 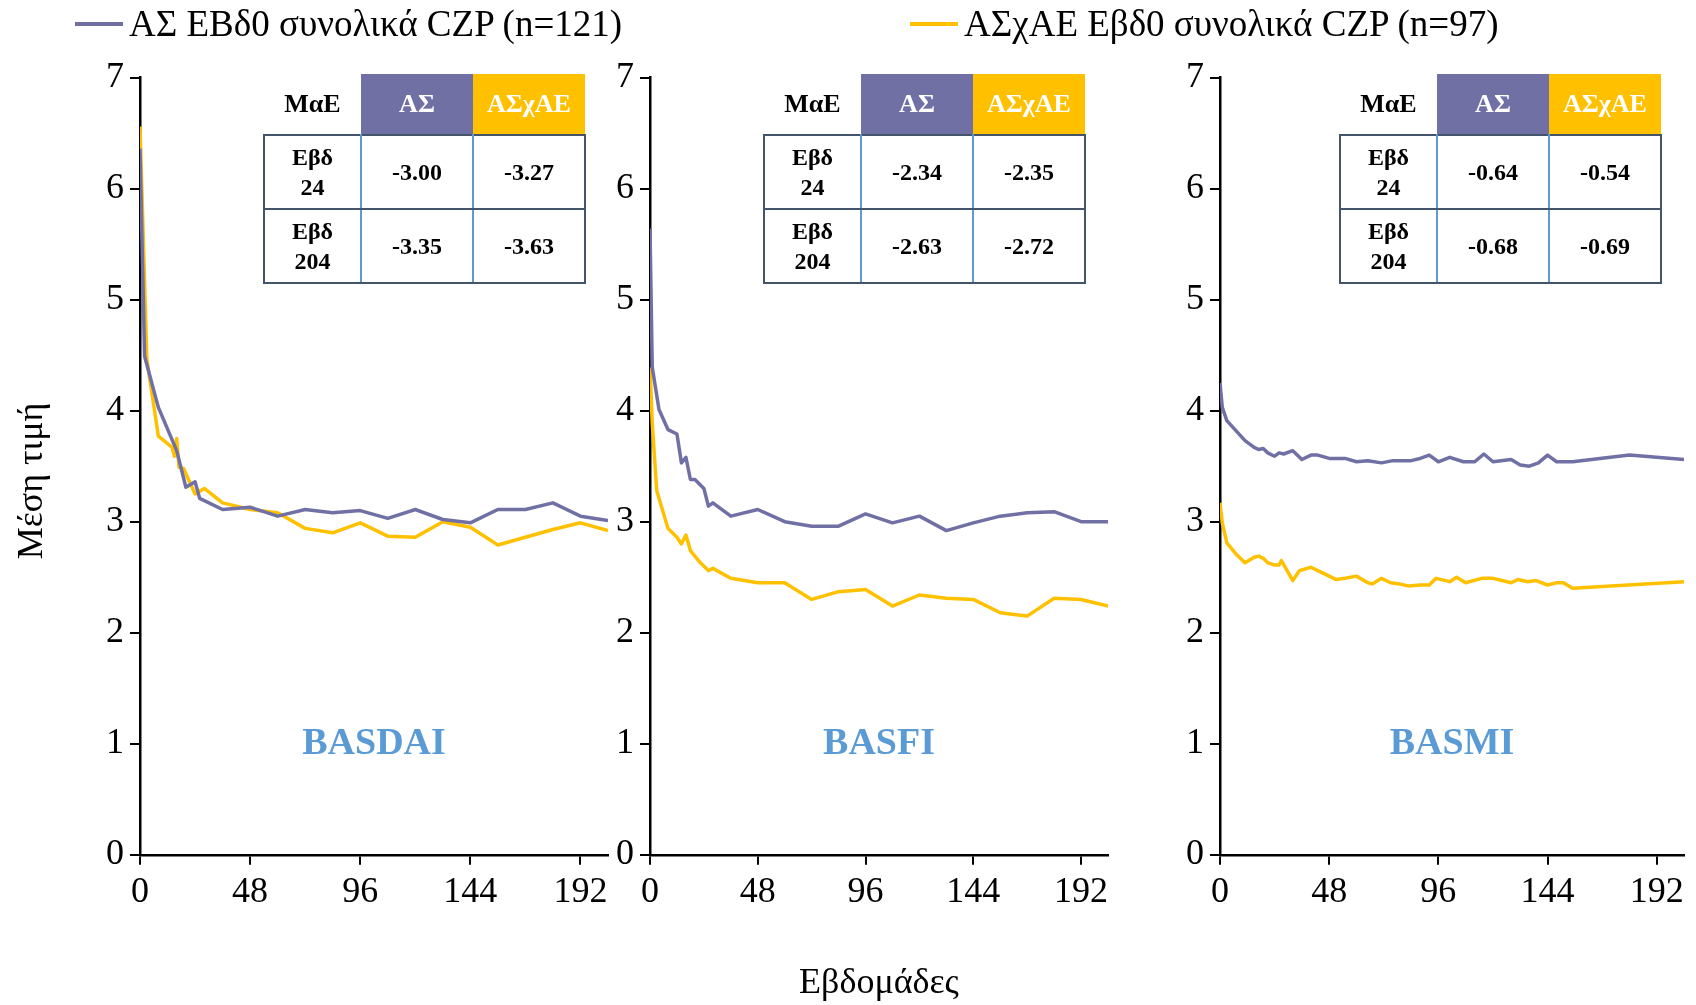 I want to click on text: BASDAI, so click(x=374, y=740).